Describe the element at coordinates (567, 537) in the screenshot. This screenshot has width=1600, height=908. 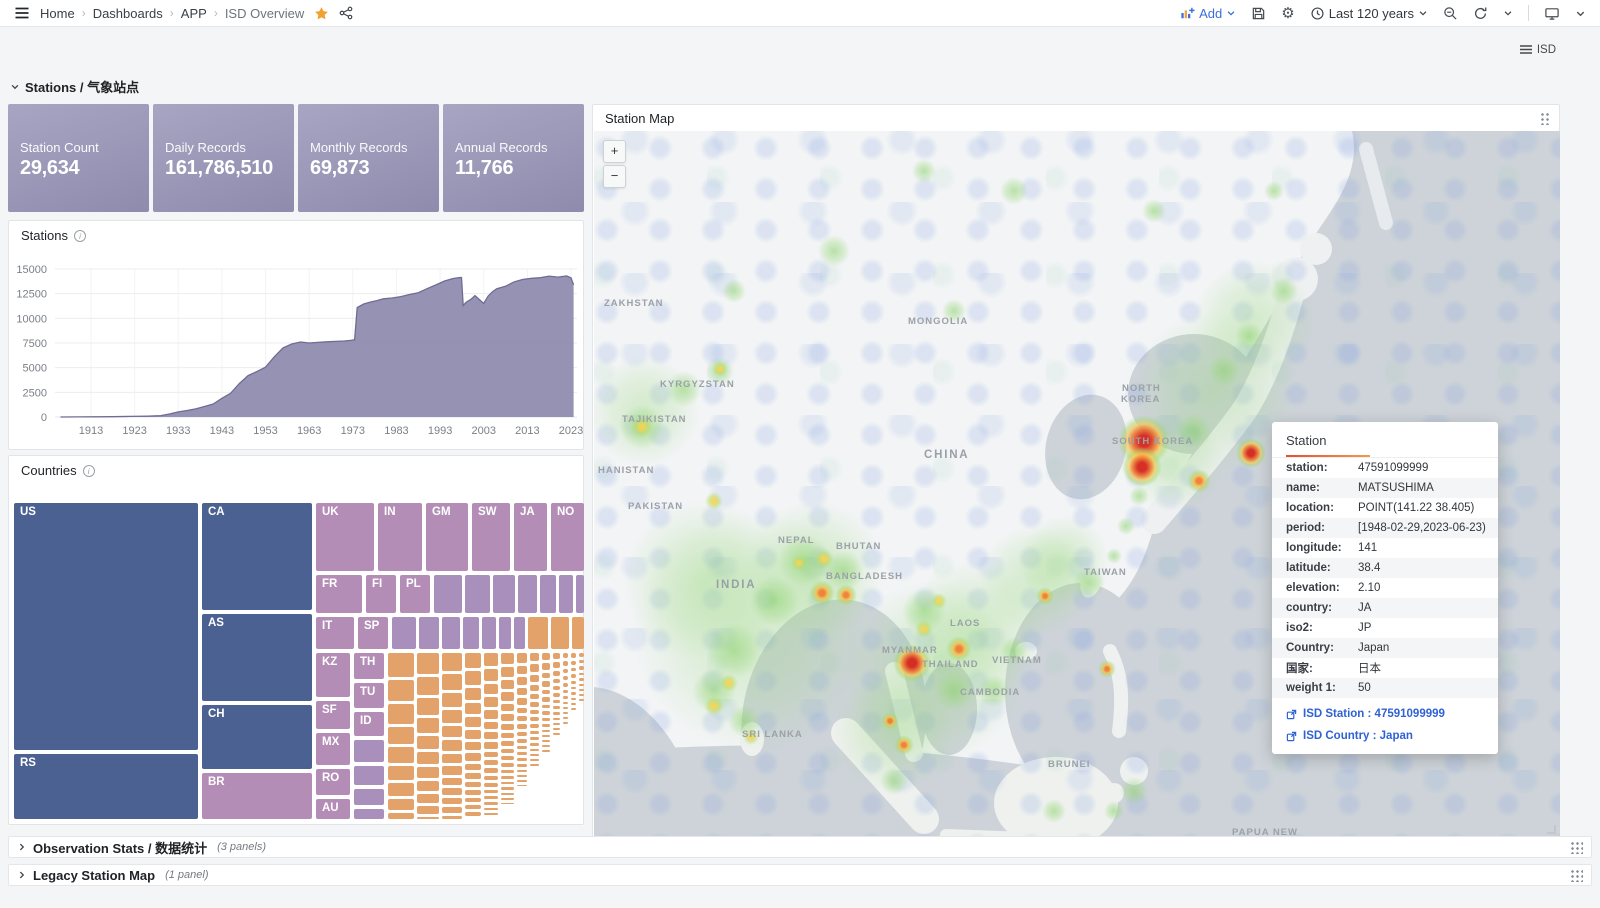
I see `treemap-cell-no: NO` at that location.